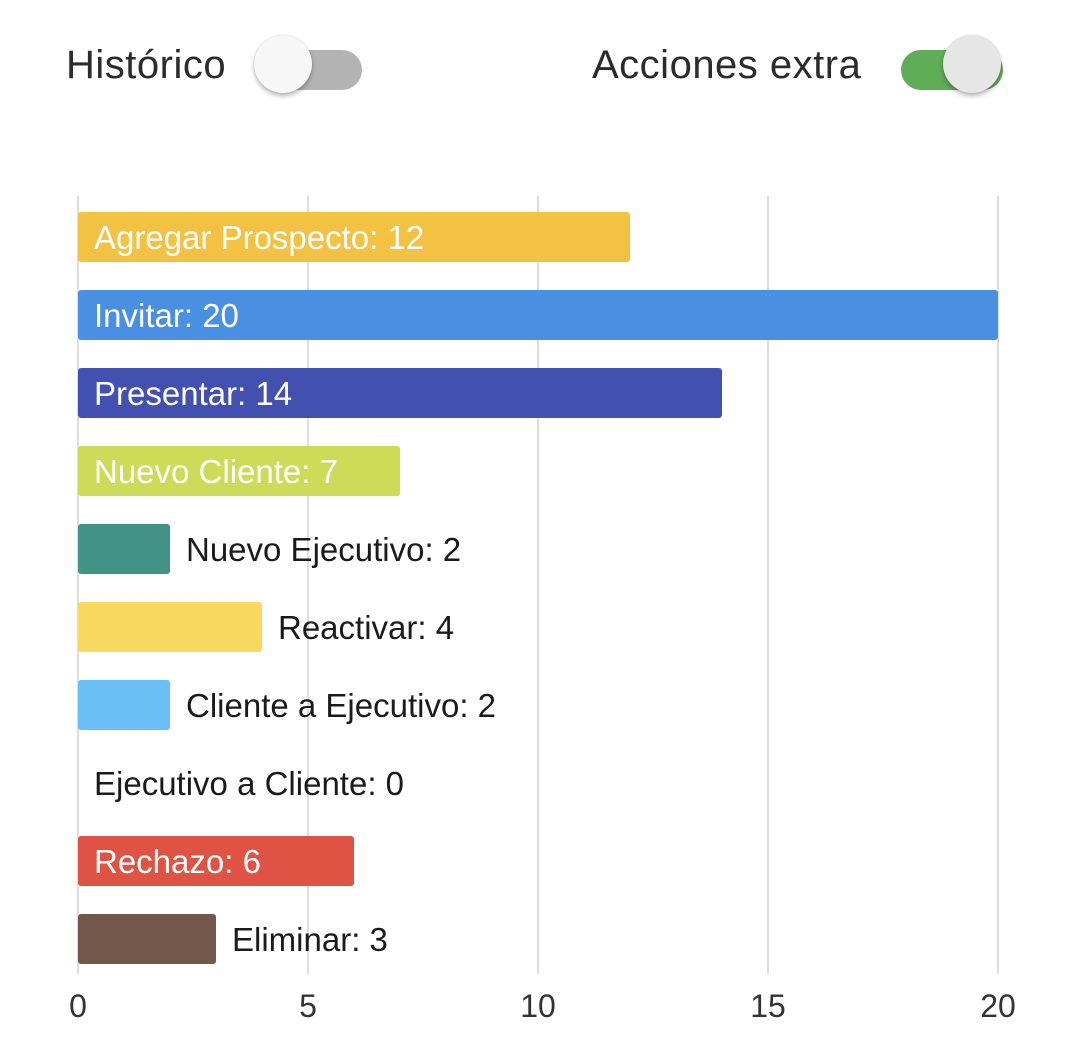 This screenshot has height=1052, width=1077. Describe the element at coordinates (283, 64) in the screenshot. I see `historico-switch-knob` at that location.